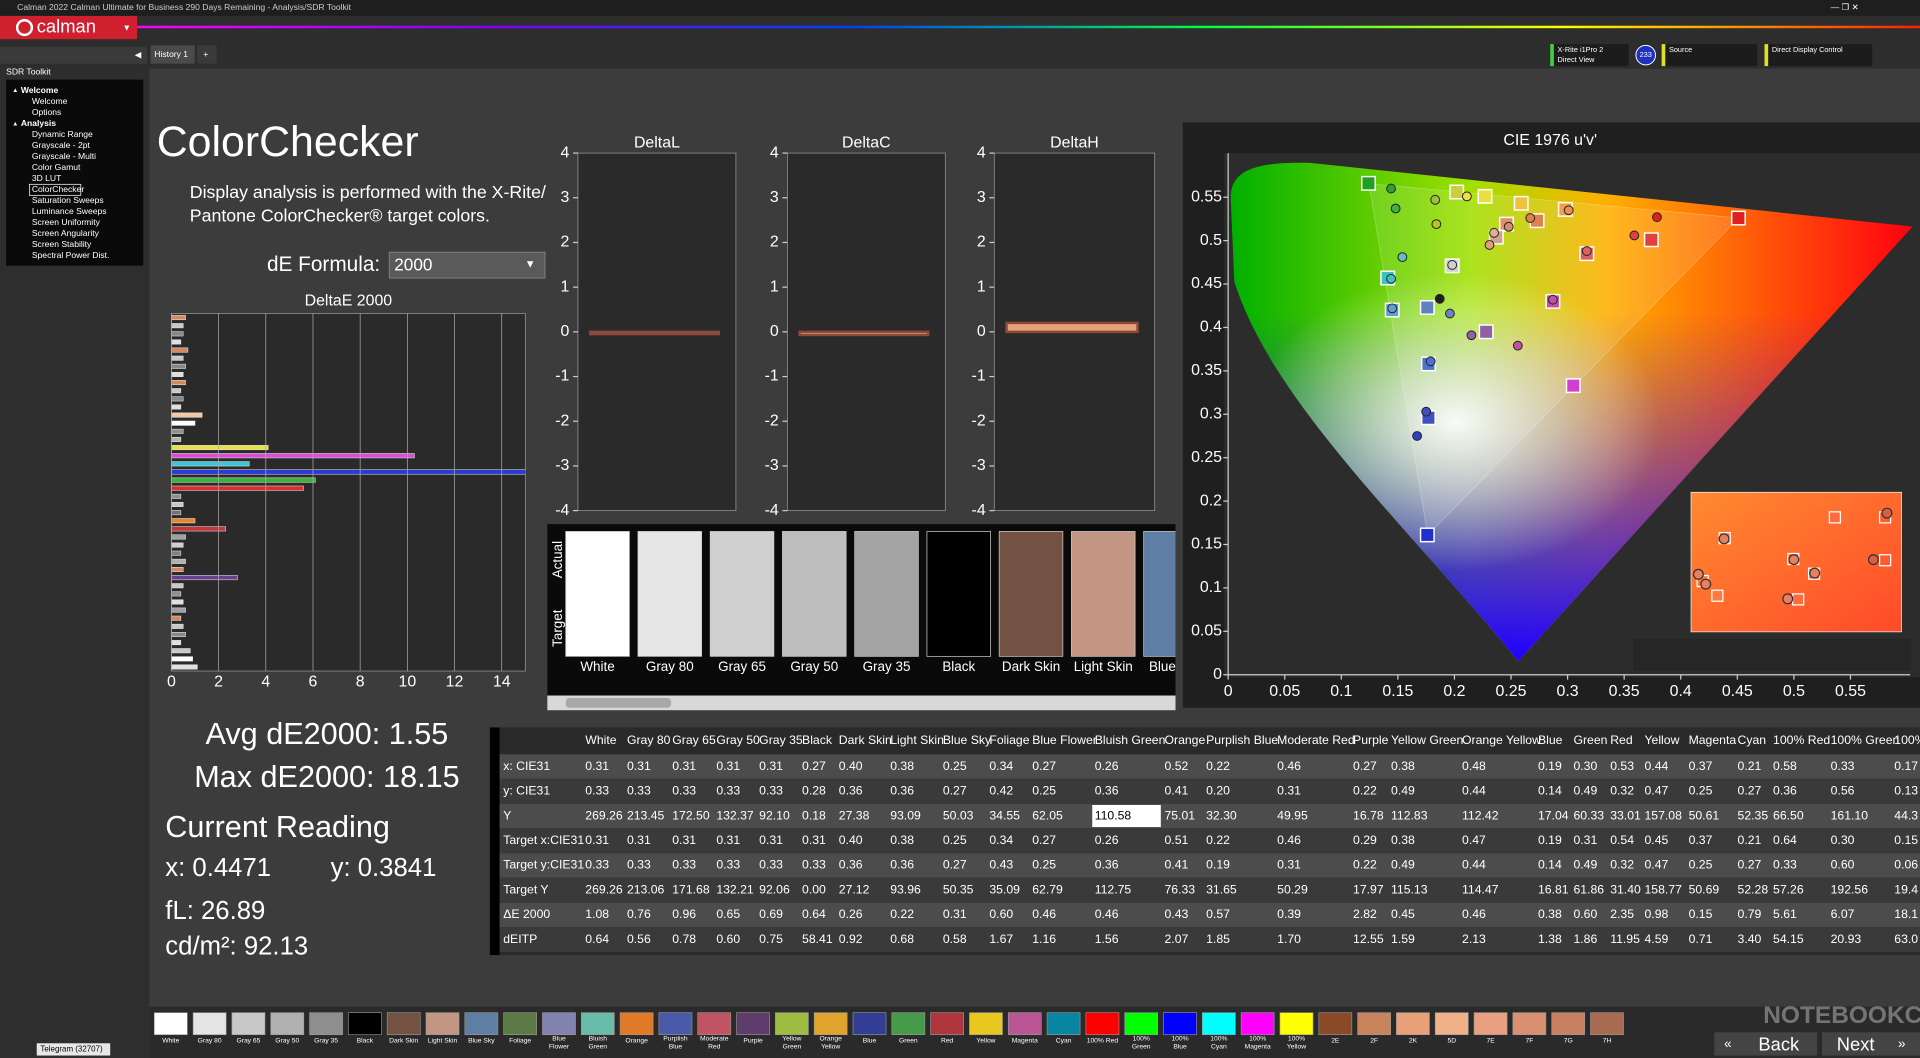  What do you see at coordinates (684, 914) in the screenshot?
I see `table-cell: 0.96` at bounding box center [684, 914].